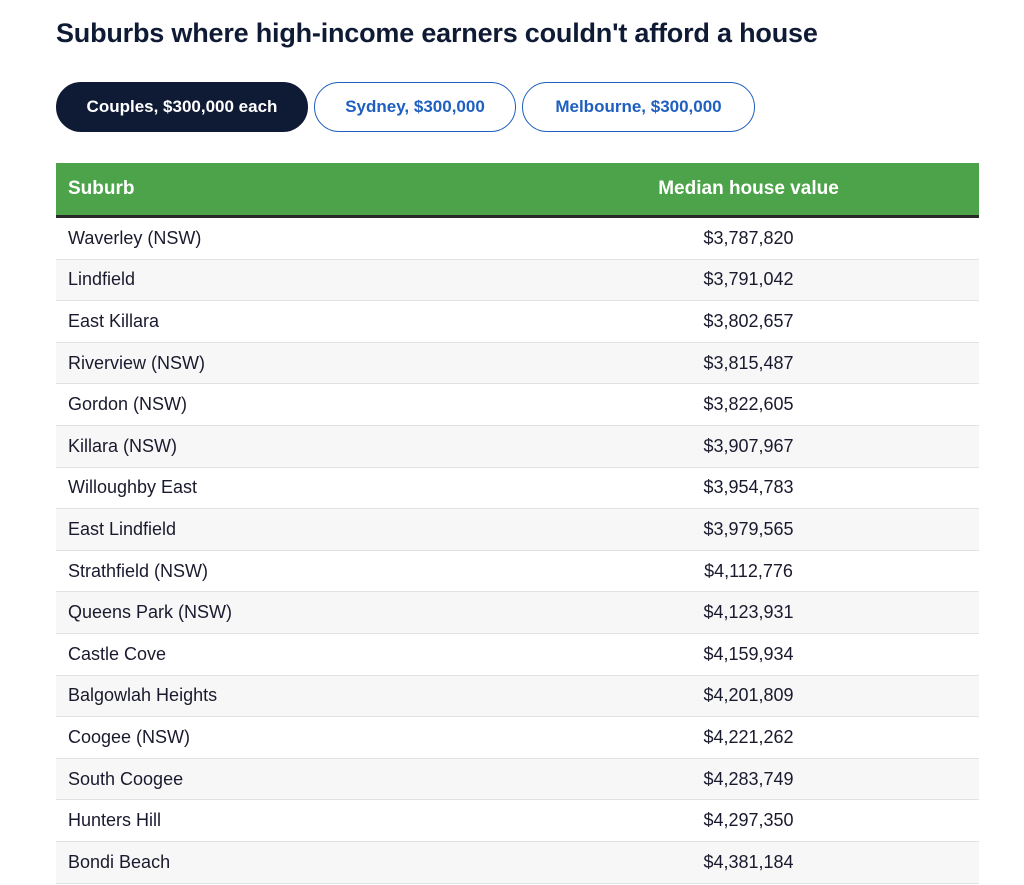 This screenshot has width=1024, height=885. What do you see at coordinates (287, 363) in the screenshot?
I see `cell-suburb: Riverview (NSW)` at bounding box center [287, 363].